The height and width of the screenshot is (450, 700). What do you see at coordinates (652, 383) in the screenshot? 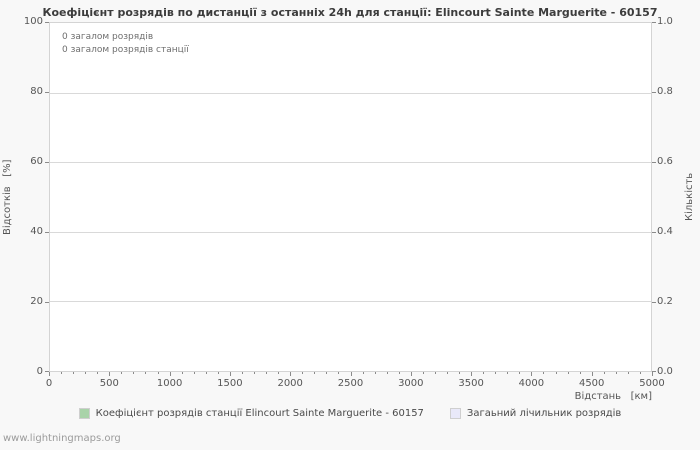
I see `x-axis-tick-label: 5000` at bounding box center [652, 383].